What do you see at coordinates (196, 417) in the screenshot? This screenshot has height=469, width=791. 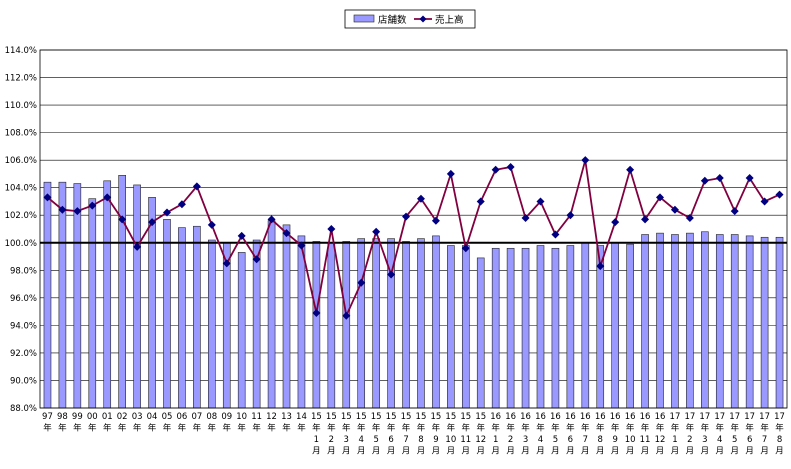 I see `x-tick-label: 07` at bounding box center [196, 417].